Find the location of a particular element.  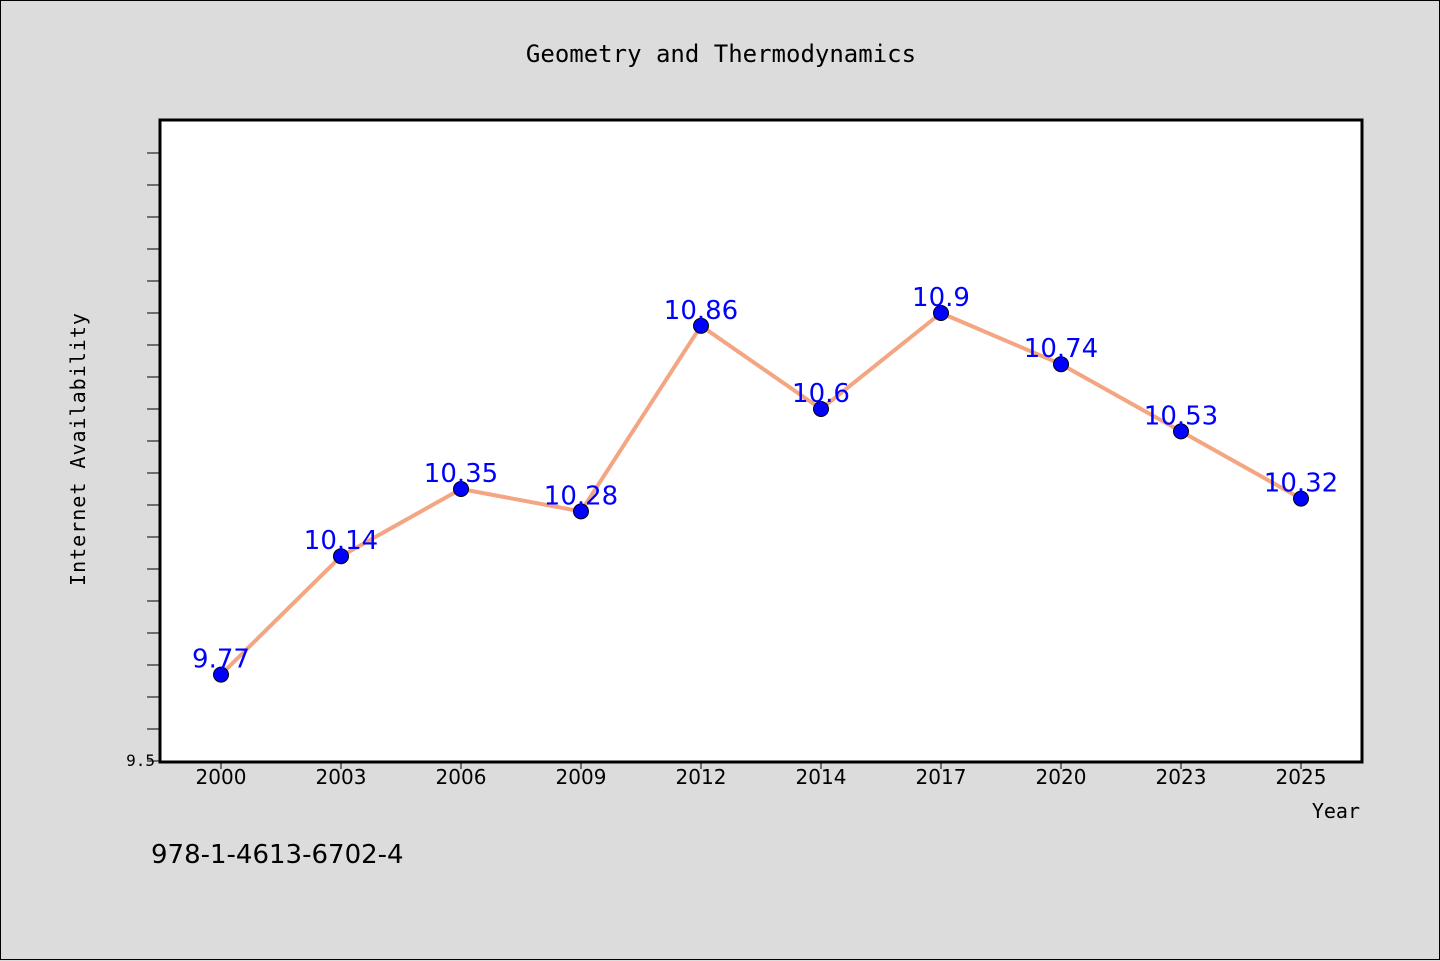

x-tick-label: 2000 is located at coordinates (221, 777).